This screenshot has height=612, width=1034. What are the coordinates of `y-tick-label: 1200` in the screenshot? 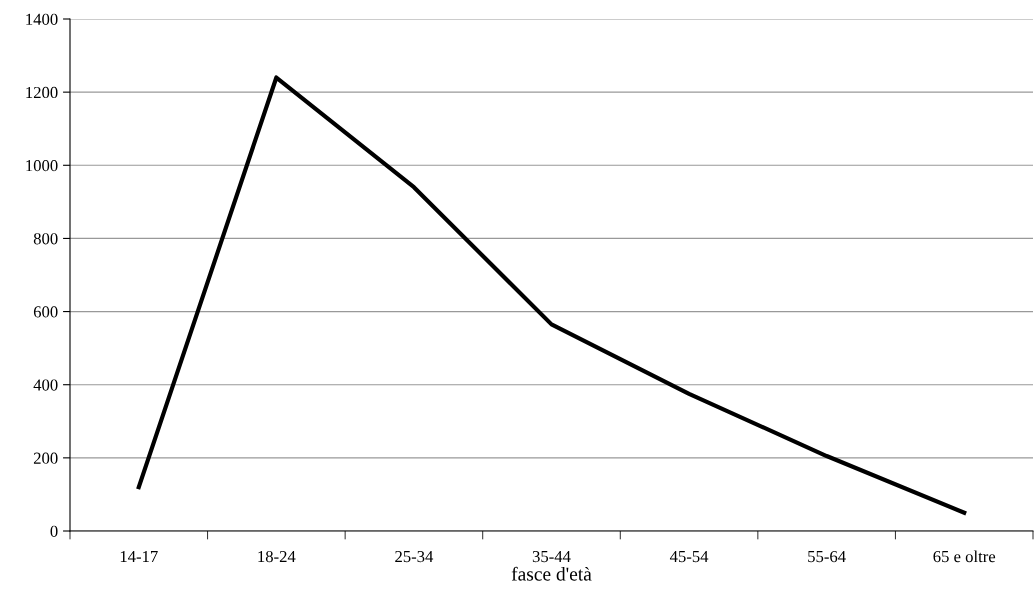 It's located at (42, 92).